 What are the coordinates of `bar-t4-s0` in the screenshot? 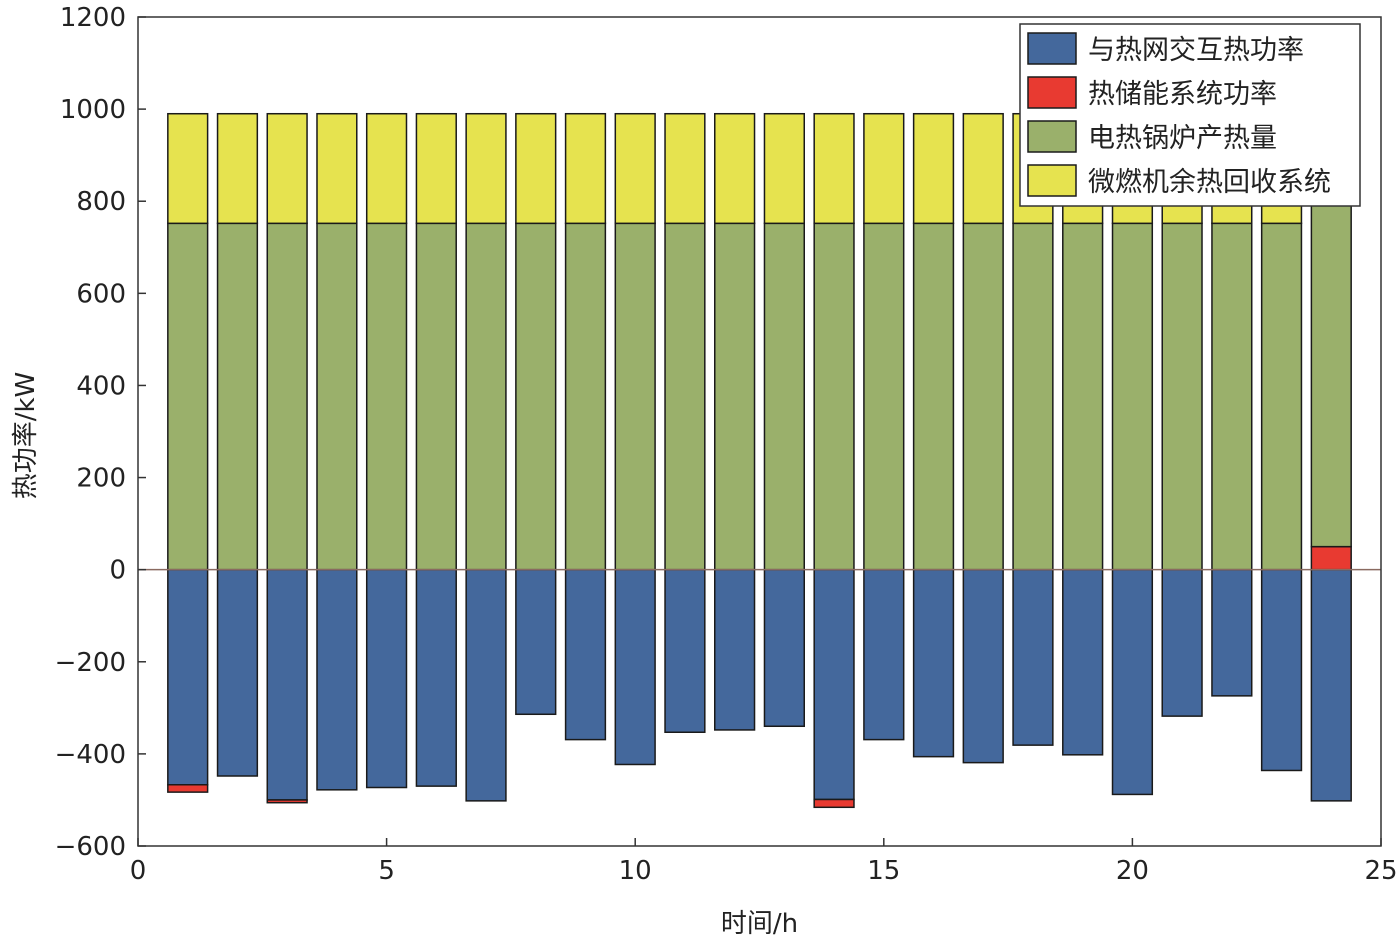 It's located at (337, 679).